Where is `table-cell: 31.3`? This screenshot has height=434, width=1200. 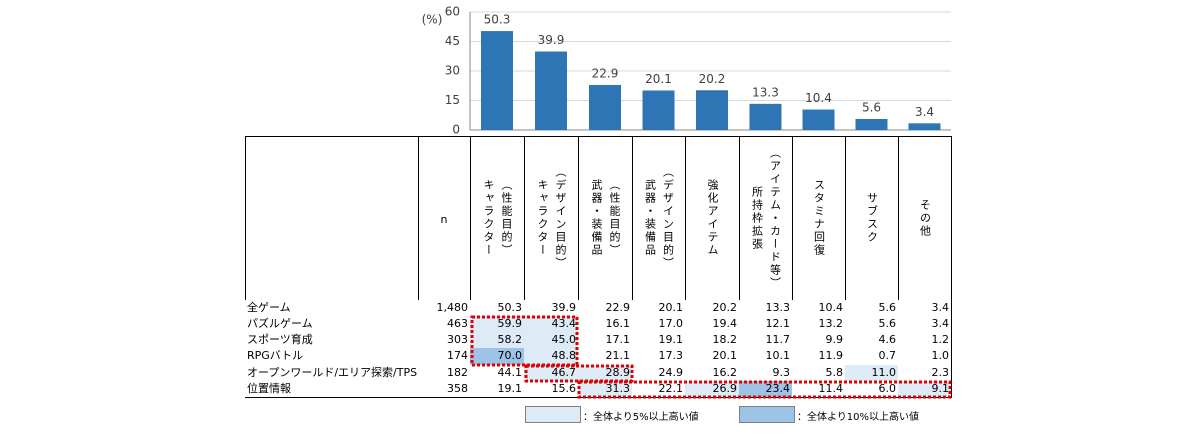 table-cell: 31.3 is located at coordinates (605, 389).